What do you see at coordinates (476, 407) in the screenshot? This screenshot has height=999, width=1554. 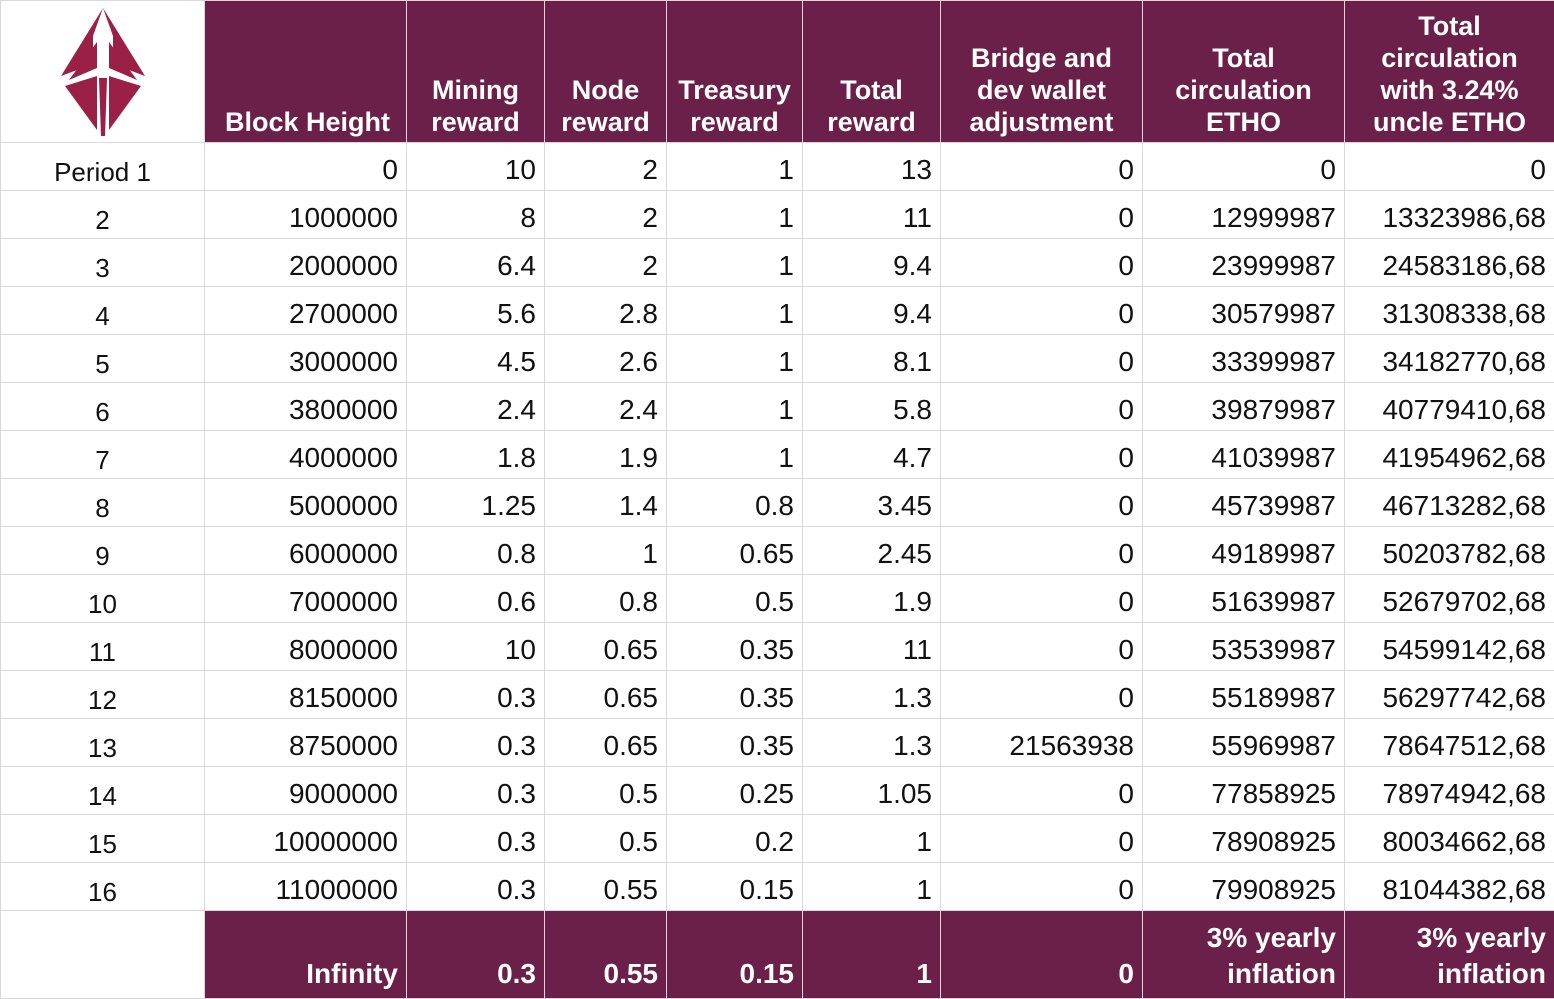 I see `mining-reward-cell: 2.4` at bounding box center [476, 407].